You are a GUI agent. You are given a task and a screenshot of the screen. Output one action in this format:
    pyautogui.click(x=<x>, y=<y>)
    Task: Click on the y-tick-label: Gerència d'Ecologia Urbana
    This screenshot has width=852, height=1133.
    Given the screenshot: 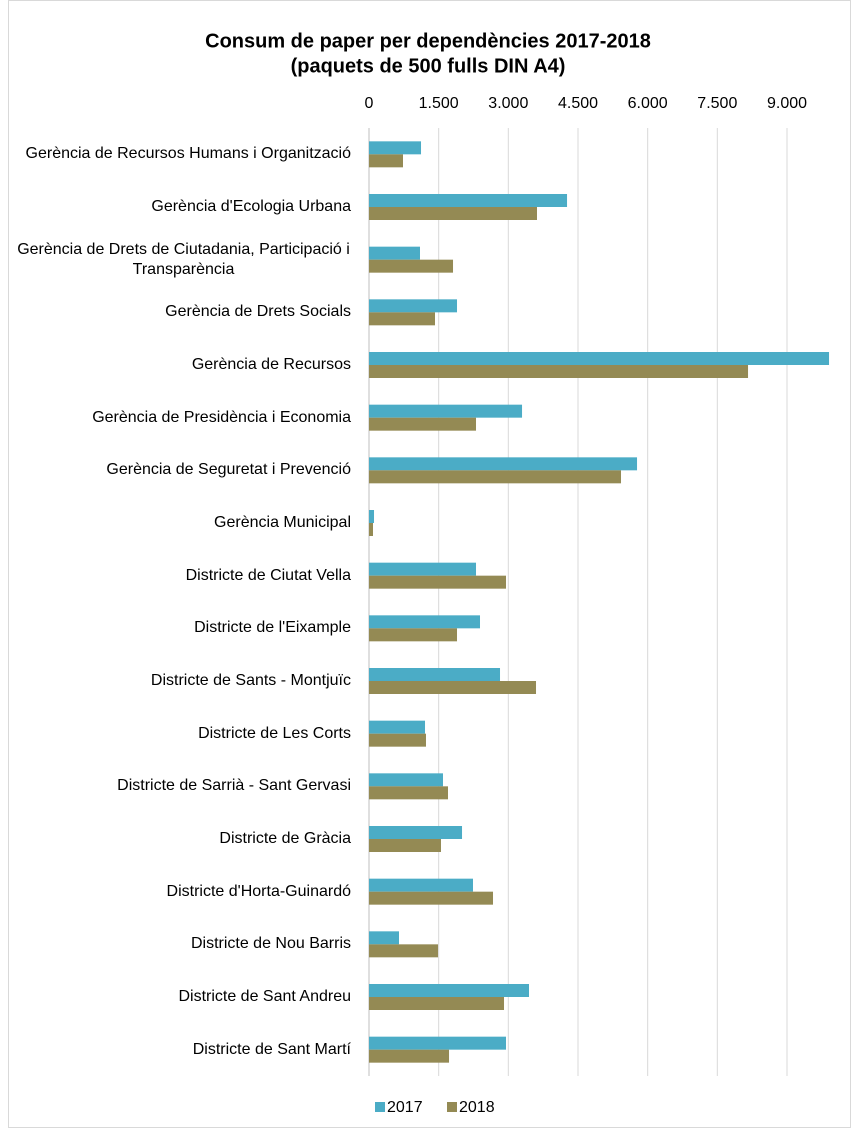 What is the action you would take?
    pyautogui.click(x=251, y=206)
    